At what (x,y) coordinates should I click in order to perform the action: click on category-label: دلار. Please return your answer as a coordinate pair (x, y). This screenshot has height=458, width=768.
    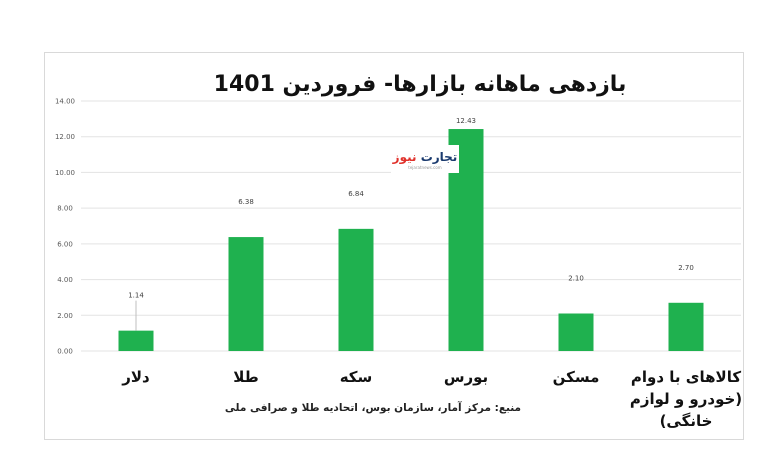
    Looking at the image, I should click on (135, 377).